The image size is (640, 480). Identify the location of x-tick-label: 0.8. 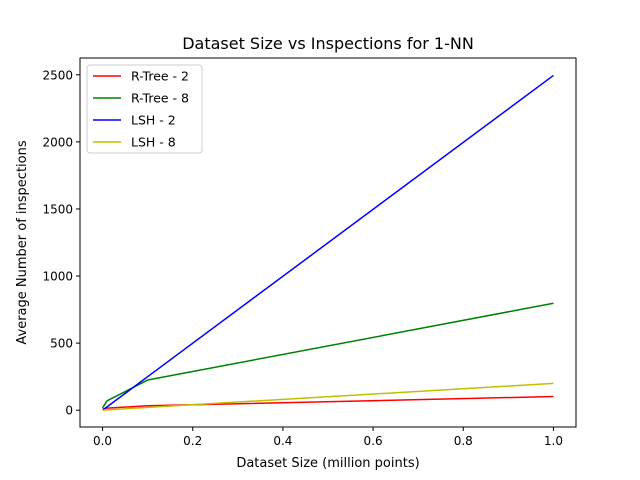
(463, 441).